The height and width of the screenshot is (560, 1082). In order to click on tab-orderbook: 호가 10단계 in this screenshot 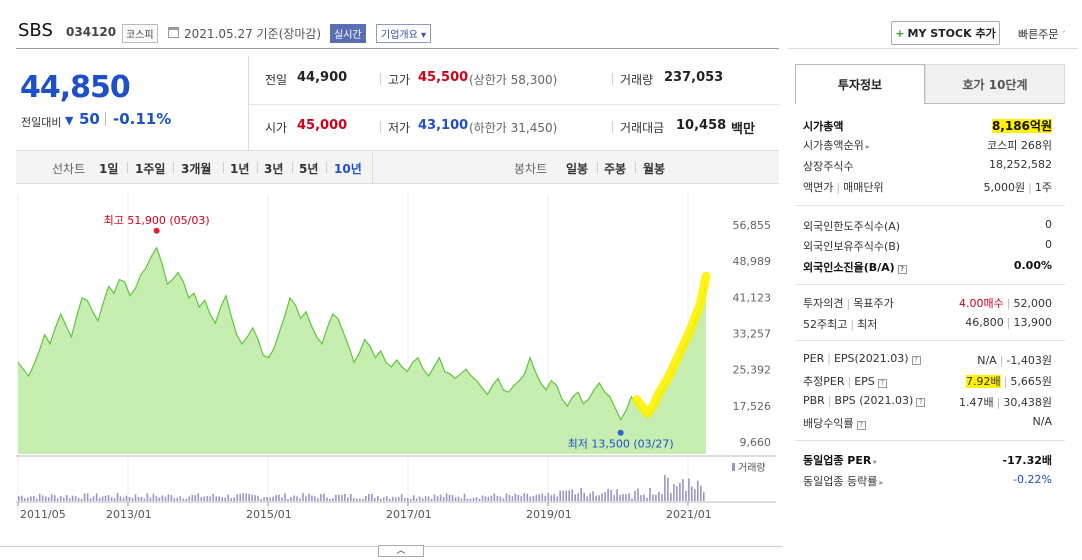, I will do `click(995, 84)`.